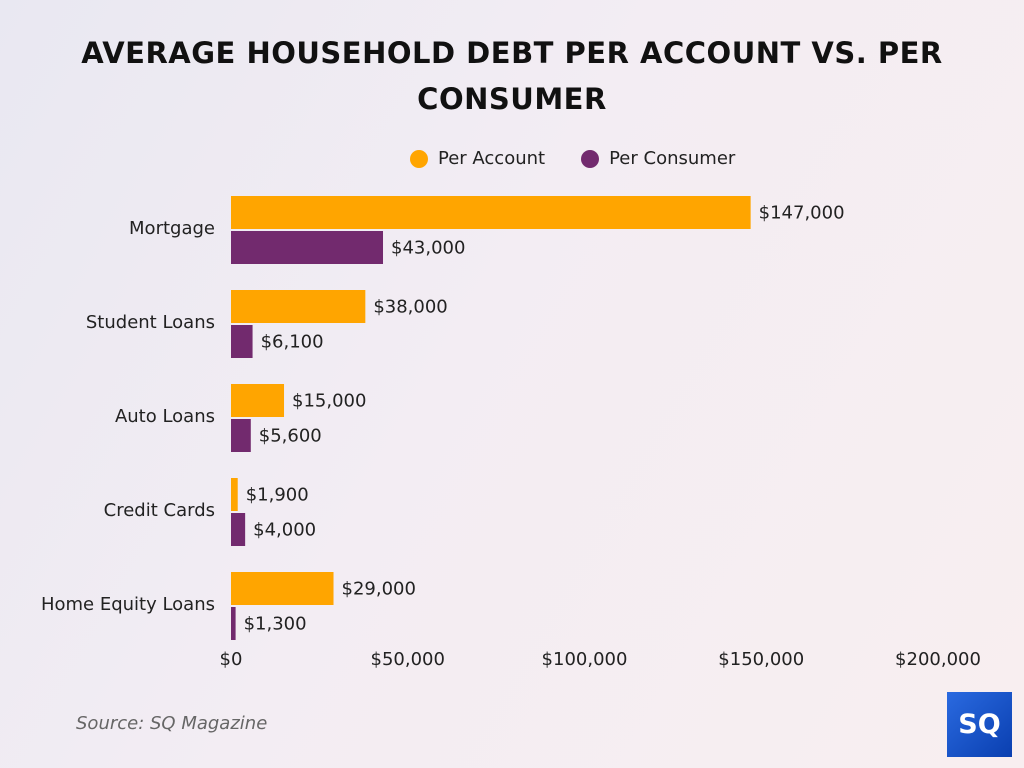 The height and width of the screenshot is (768, 1024). Describe the element at coordinates (585, 659) in the screenshot. I see `x-tick-label: $100,000` at that location.